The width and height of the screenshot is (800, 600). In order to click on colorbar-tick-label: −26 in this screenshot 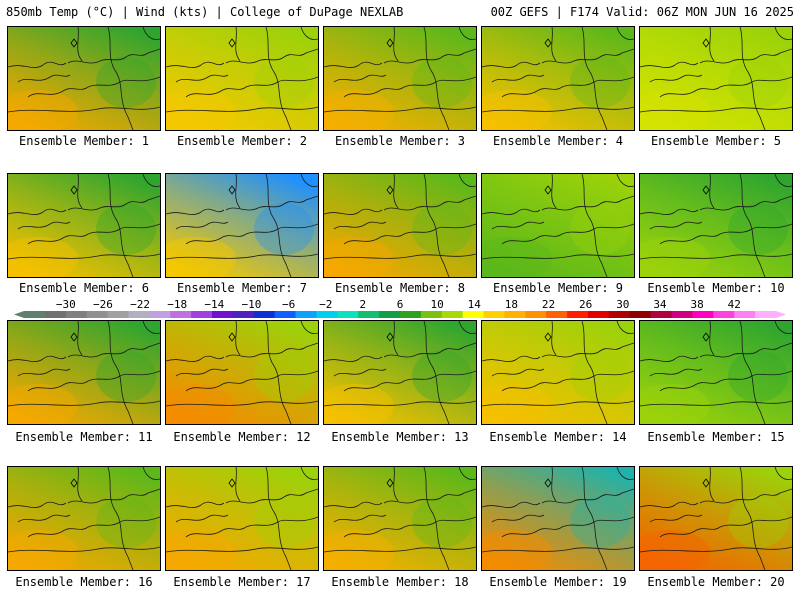, I will do `click(103, 304)`.